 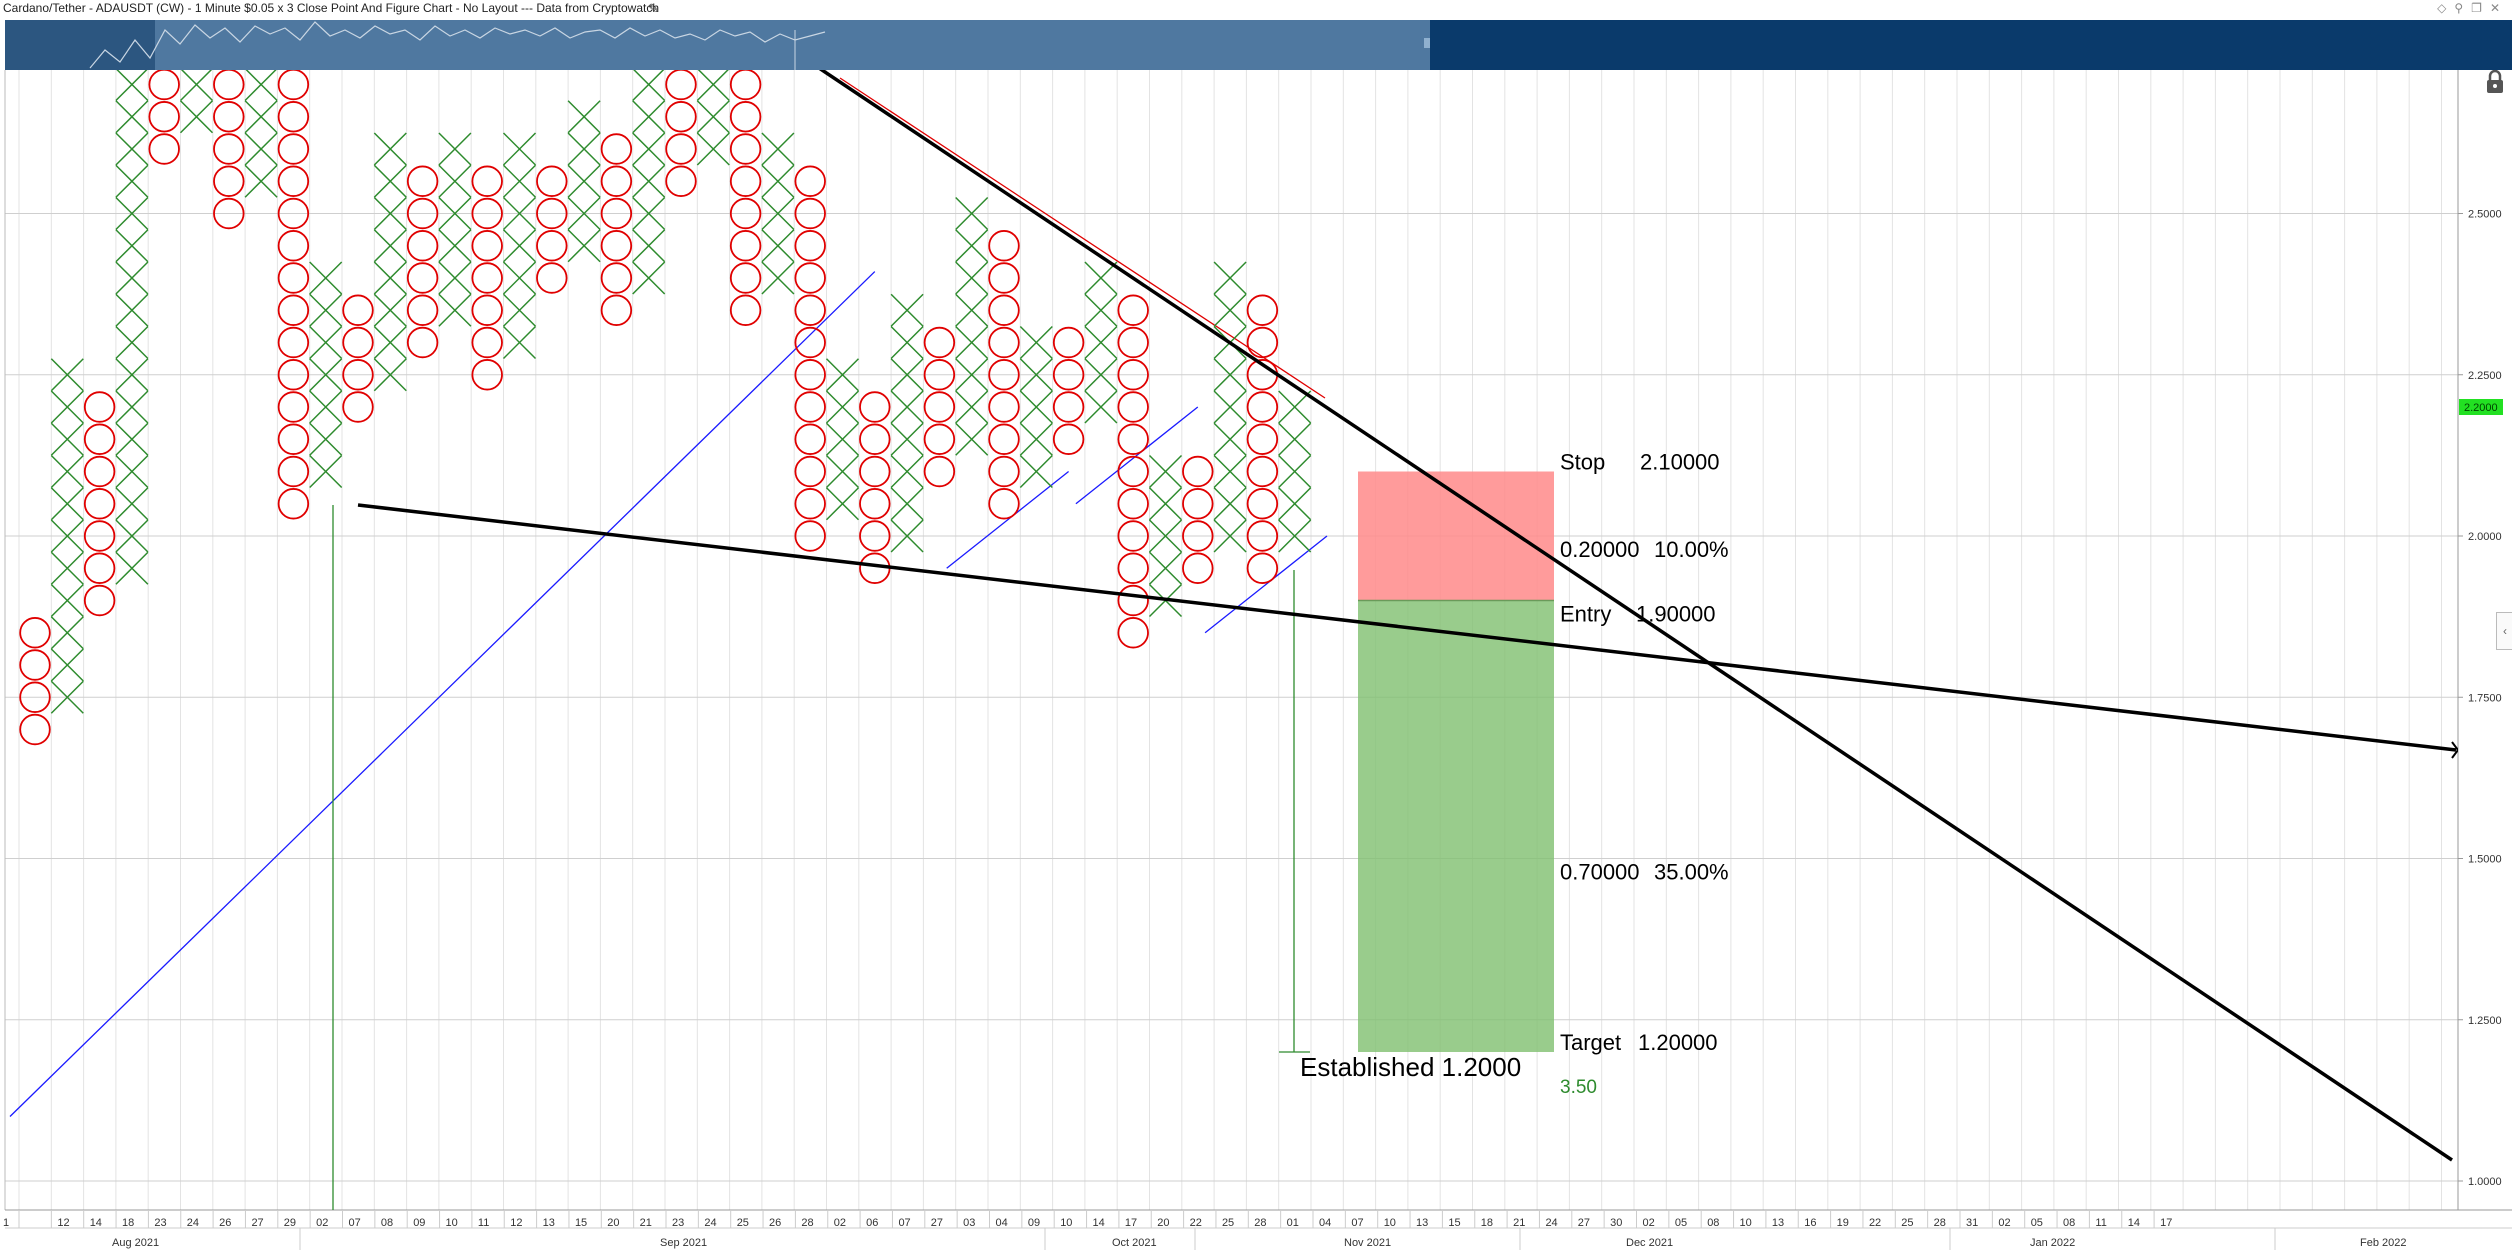 I want to click on day-tick-label: 09, so click(x=1034, y=1223).